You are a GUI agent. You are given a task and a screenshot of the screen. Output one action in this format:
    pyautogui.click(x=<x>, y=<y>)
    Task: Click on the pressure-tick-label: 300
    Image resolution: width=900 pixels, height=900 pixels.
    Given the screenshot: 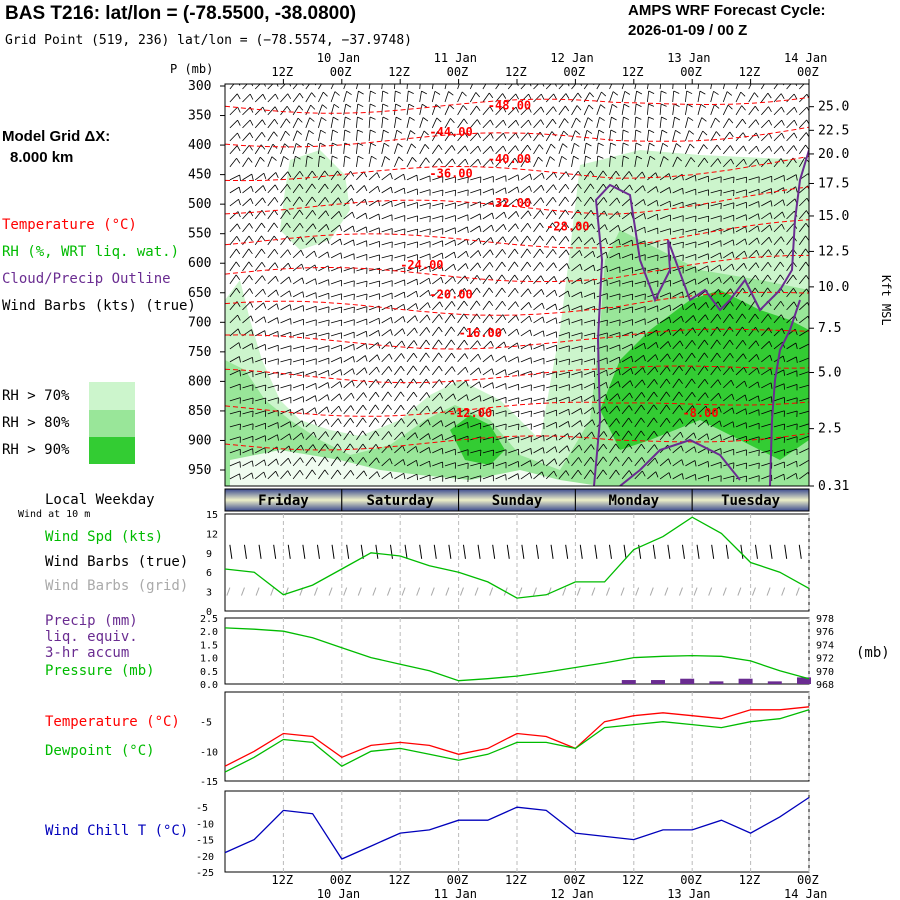 What is the action you would take?
    pyautogui.click(x=199, y=86)
    